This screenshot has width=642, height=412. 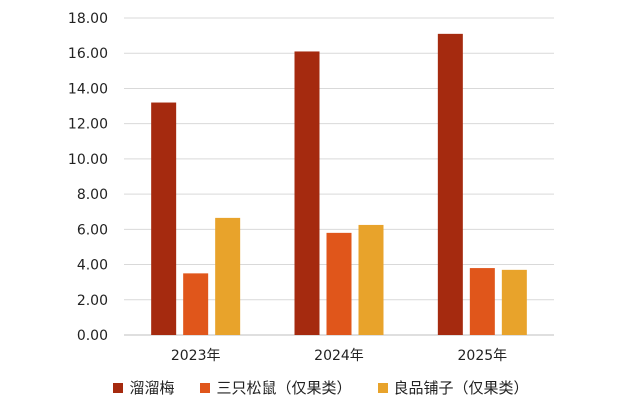 What do you see at coordinates (152, 388) in the screenshot?
I see `legend-label: 溜溜梅` at bounding box center [152, 388].